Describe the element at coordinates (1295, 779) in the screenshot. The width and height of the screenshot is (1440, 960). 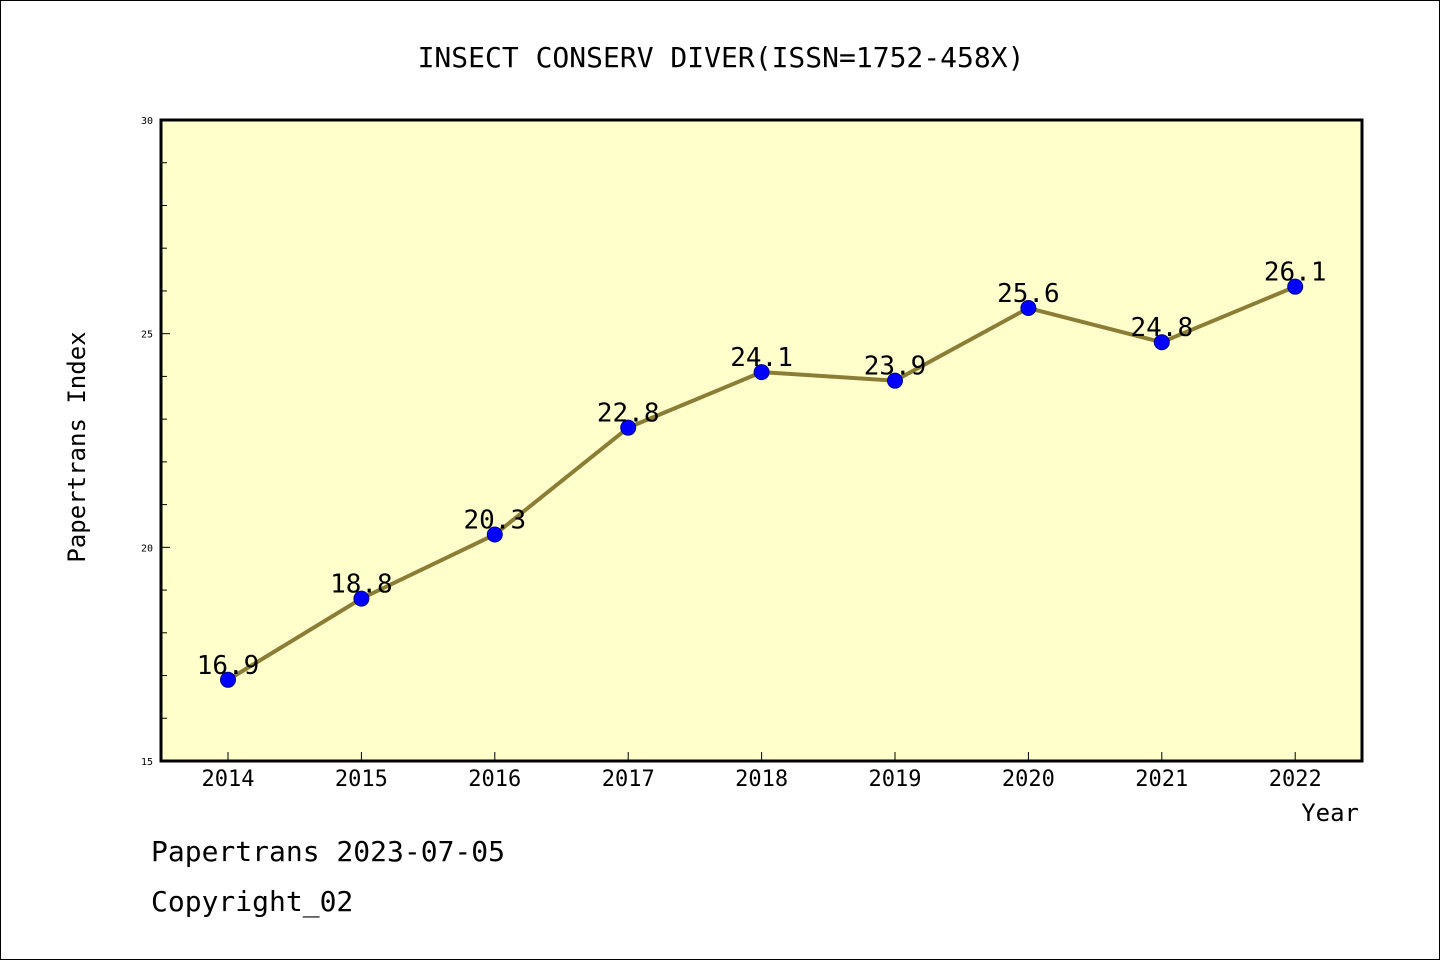
I see `x-tick-label: 2022` at that location.